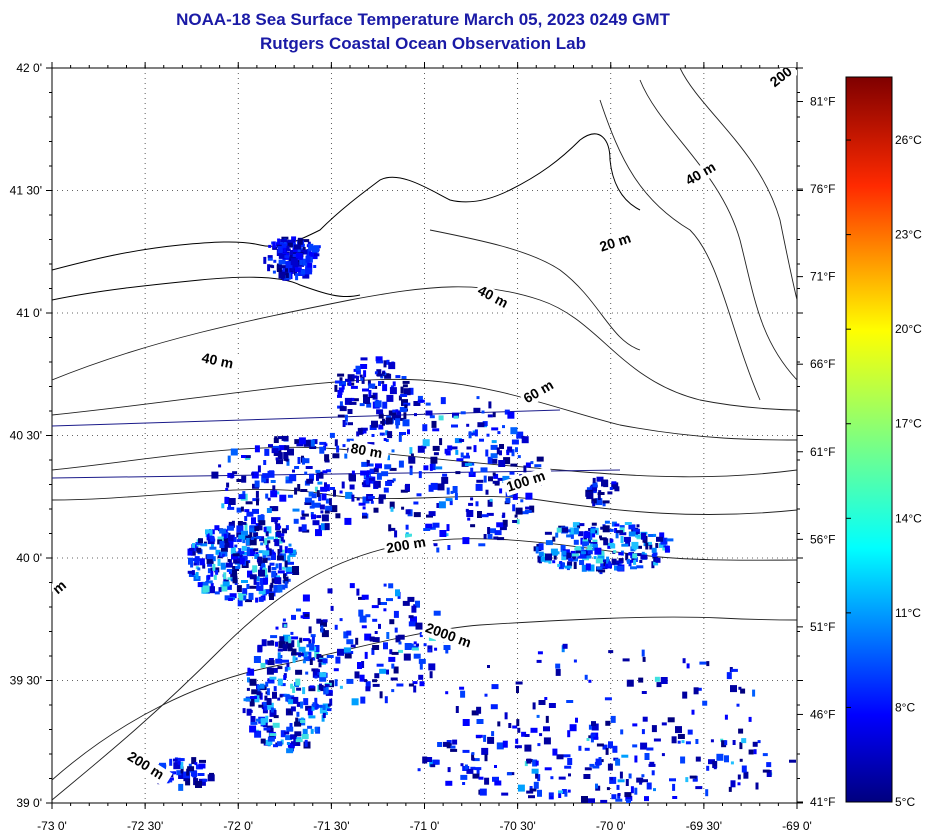  Describe the element at coordinates (145, 825) in the screenshot. I see `lon-tick-label: -72 30'` at that location.